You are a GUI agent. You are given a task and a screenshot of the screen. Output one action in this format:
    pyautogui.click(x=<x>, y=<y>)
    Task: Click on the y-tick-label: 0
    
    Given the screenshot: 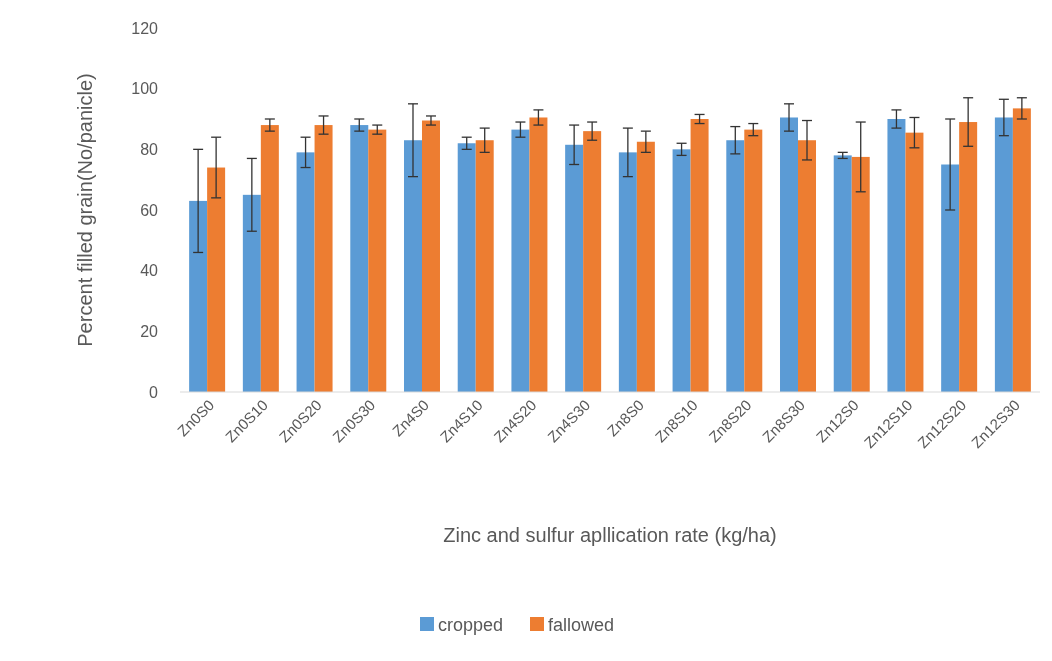 What is the action you would take?
    pyautogui.click(x=154, y=392)
    